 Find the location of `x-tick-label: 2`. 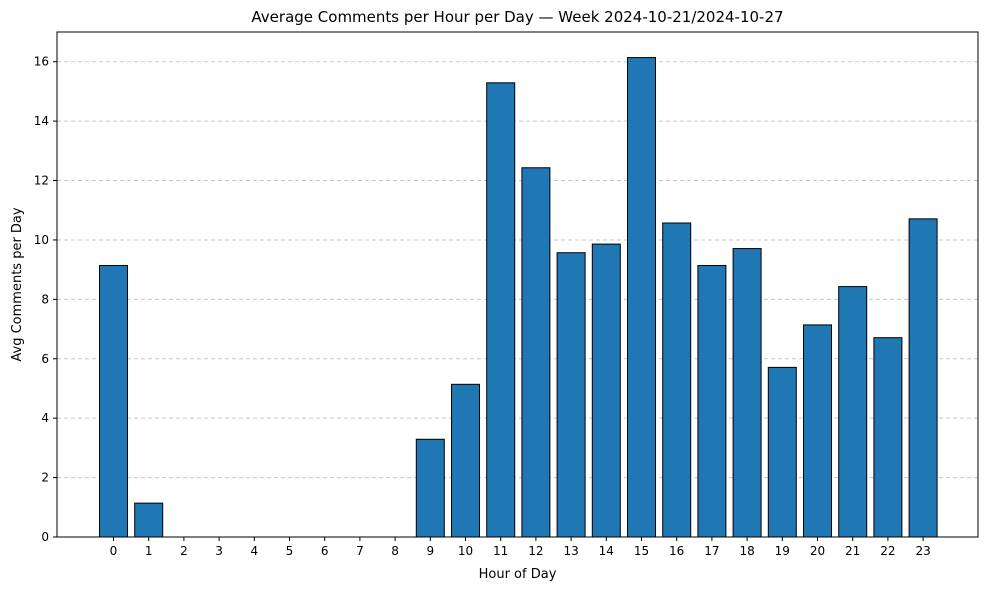

x-tick-label: 2 is located at coordinates (184, 551).